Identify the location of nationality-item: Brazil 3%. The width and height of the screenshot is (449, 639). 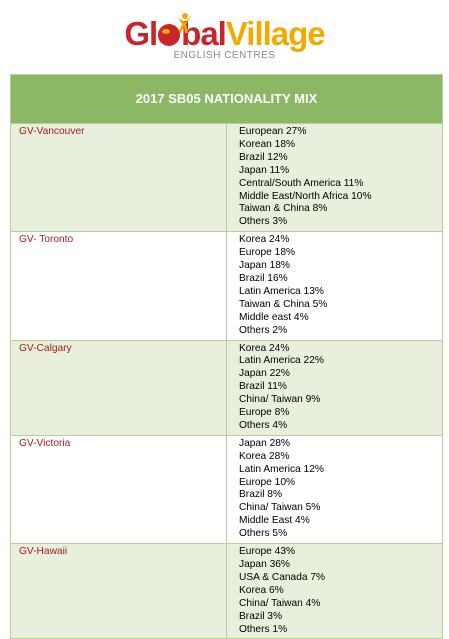
(261, 616).